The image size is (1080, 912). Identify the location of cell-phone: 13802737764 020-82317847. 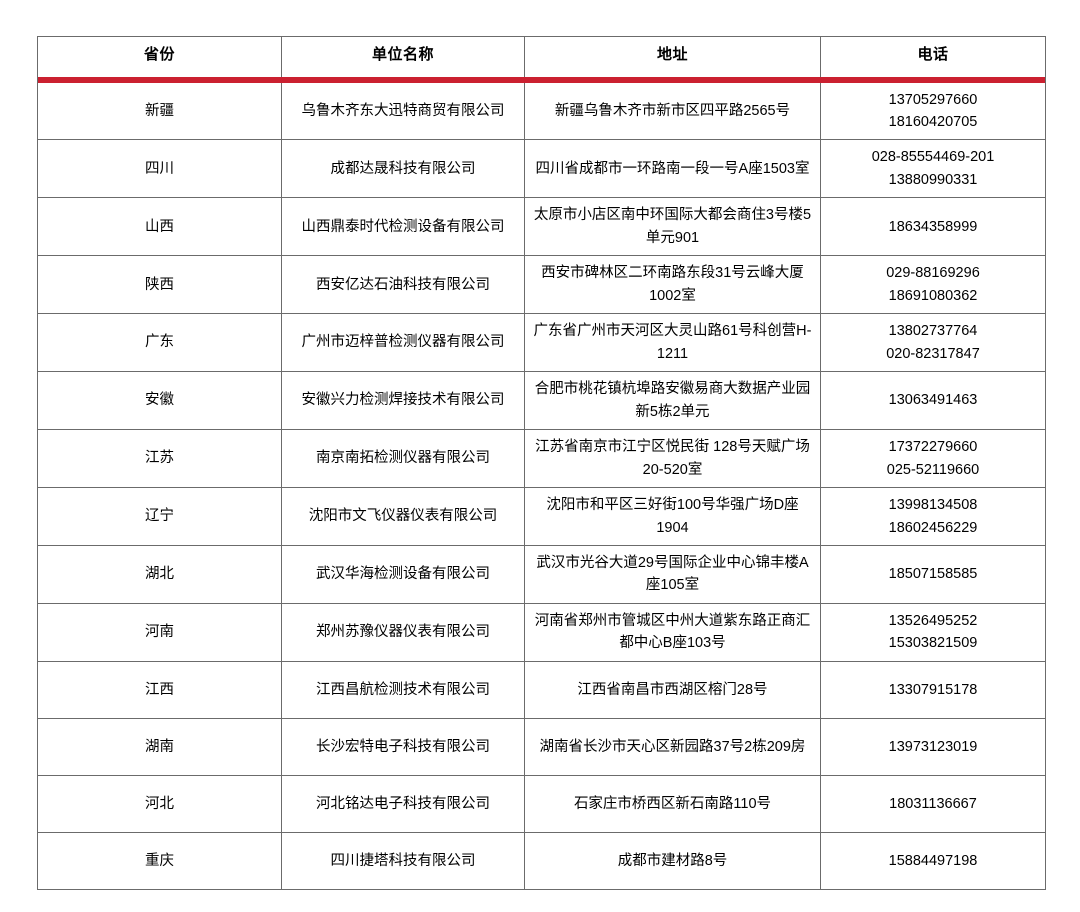
(933, 343).